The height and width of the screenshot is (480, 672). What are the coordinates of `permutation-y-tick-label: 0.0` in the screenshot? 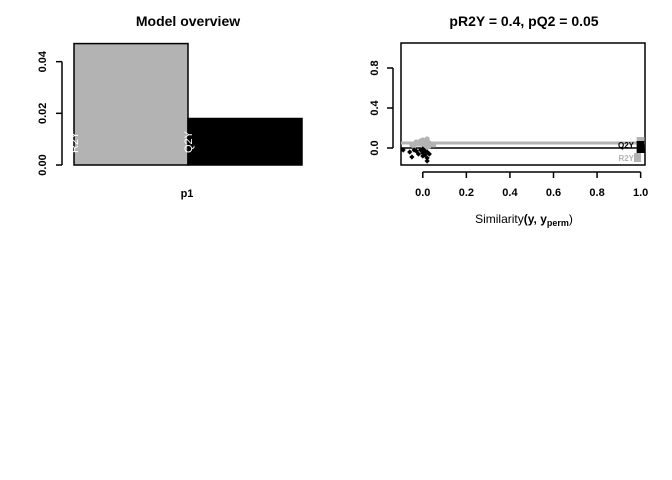 It's located at (375, 147).